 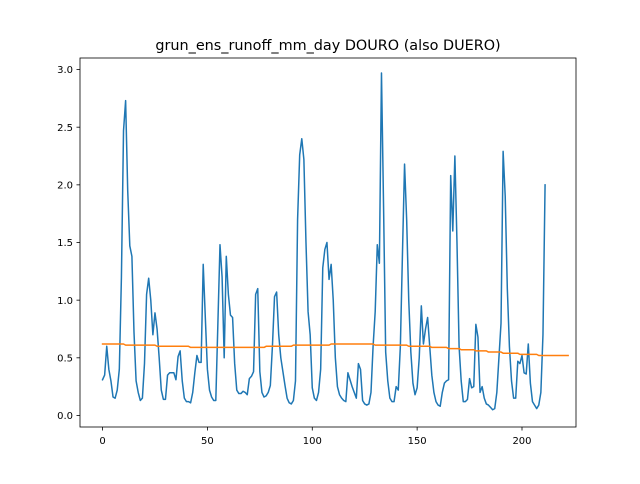 I want to click on x-axis: 0 50 100 150 200, so click(x=315, y=437).